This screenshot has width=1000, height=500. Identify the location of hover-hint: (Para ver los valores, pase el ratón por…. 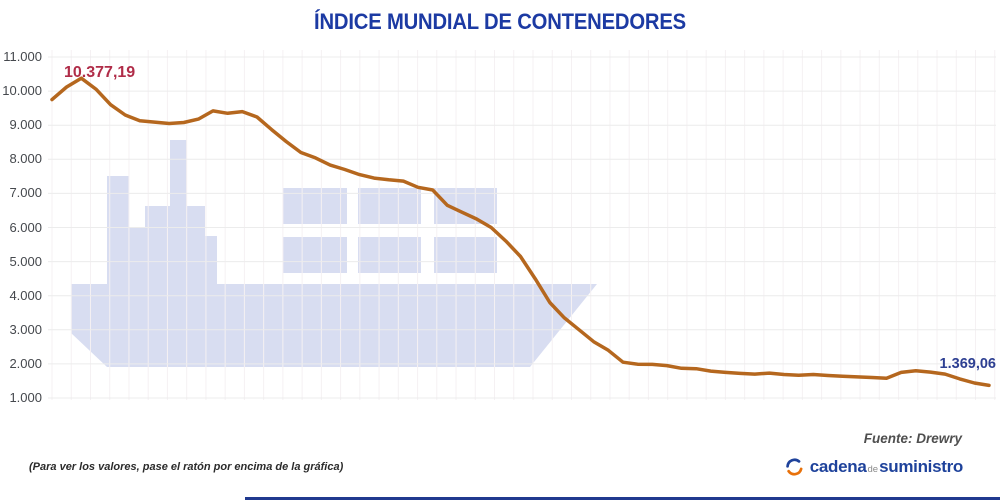
(186, 467).